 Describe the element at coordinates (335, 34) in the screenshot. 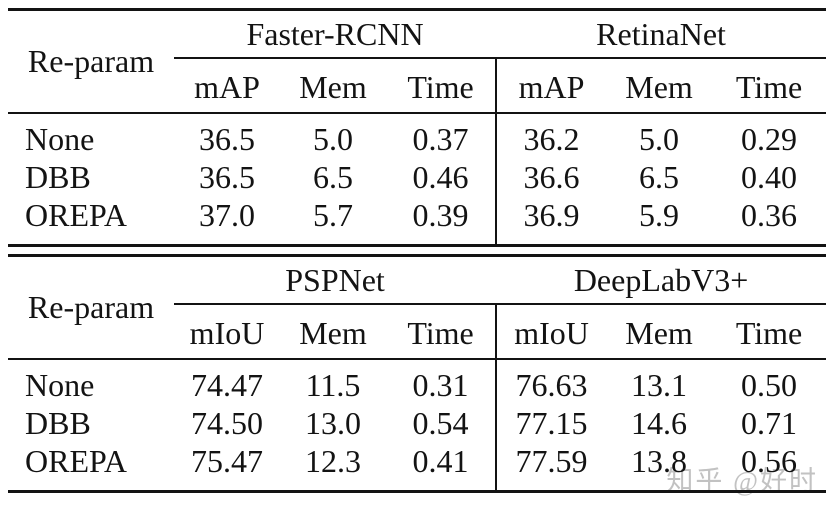

I see `group-header-faster-rcnn: Faster-RCNN` at that location.